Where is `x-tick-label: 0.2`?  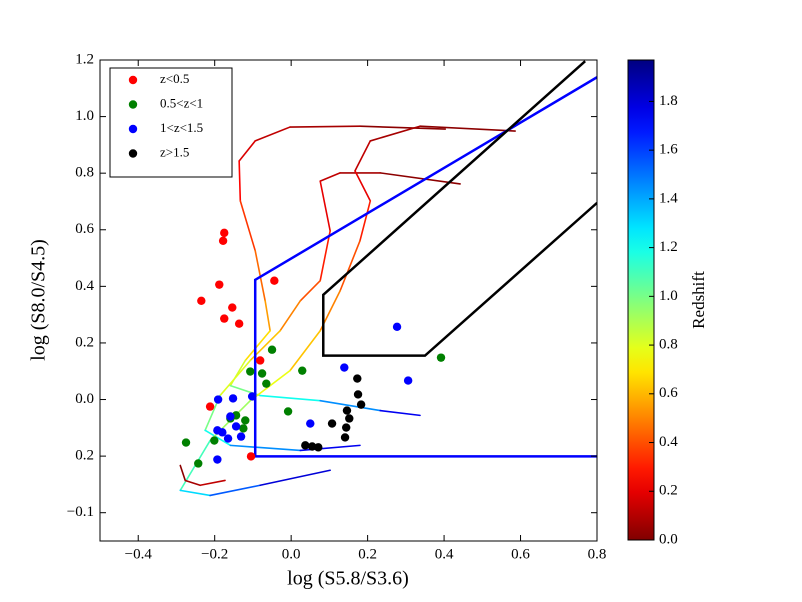
x-tick-label: 0.2 is located at coordinates (367, 554).